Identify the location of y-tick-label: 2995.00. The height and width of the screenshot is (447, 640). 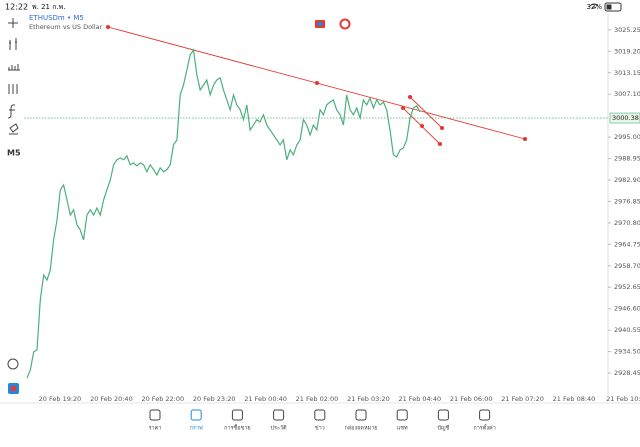
(627, 137).